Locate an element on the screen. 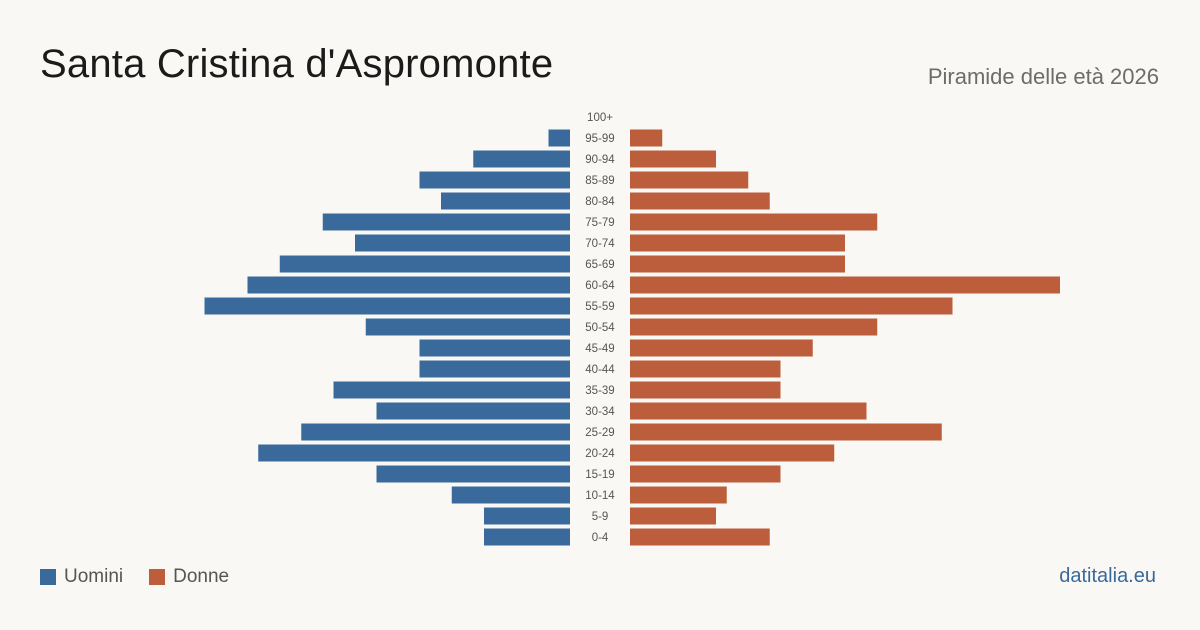  legend-item-female: Donne is located at coordinates (189, 577).